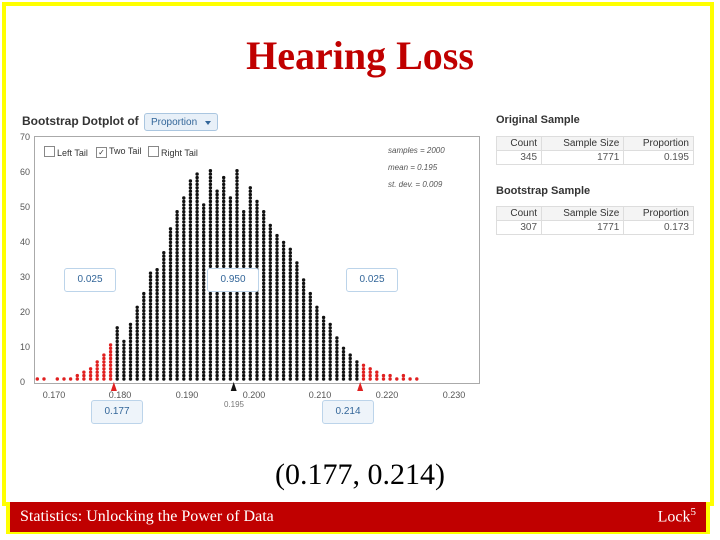  I want to click on statistic-dropdown: Proportion, so click(181, 122).